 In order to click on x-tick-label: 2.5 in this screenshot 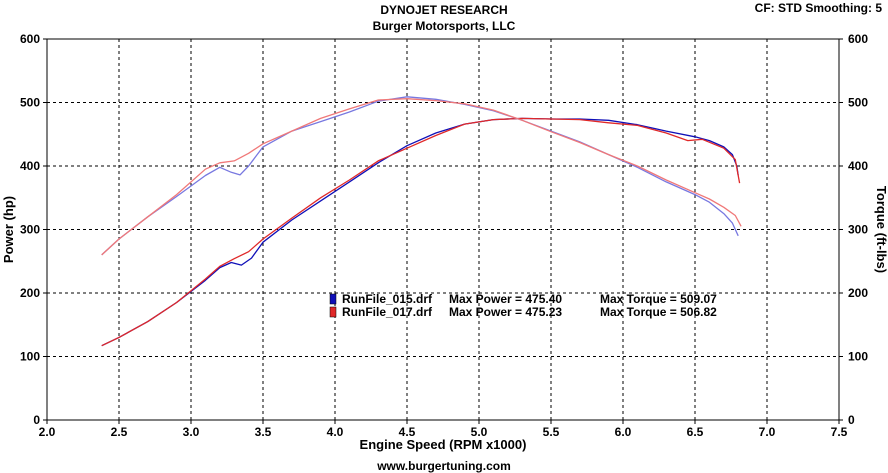, I will do `click(119, 432)`.